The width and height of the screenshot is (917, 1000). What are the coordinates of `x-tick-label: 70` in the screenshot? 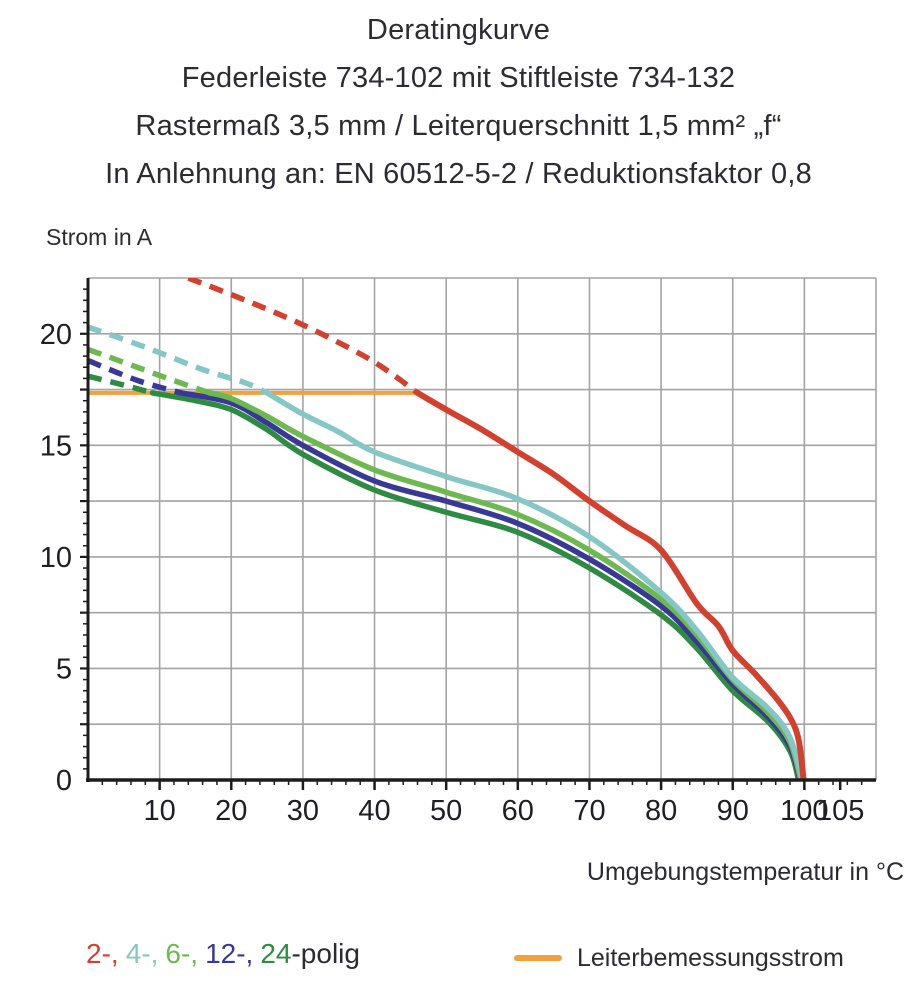 It's located at (589, 811).